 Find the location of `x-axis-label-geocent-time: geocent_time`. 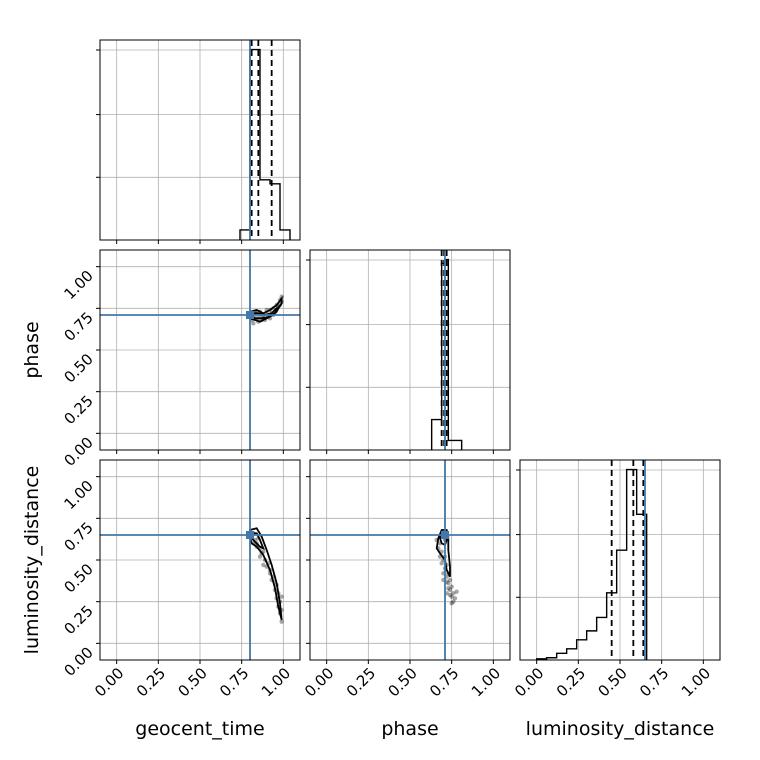

x-axis-label-geocent-time: geocent_time is located at coordinates (199, 729).